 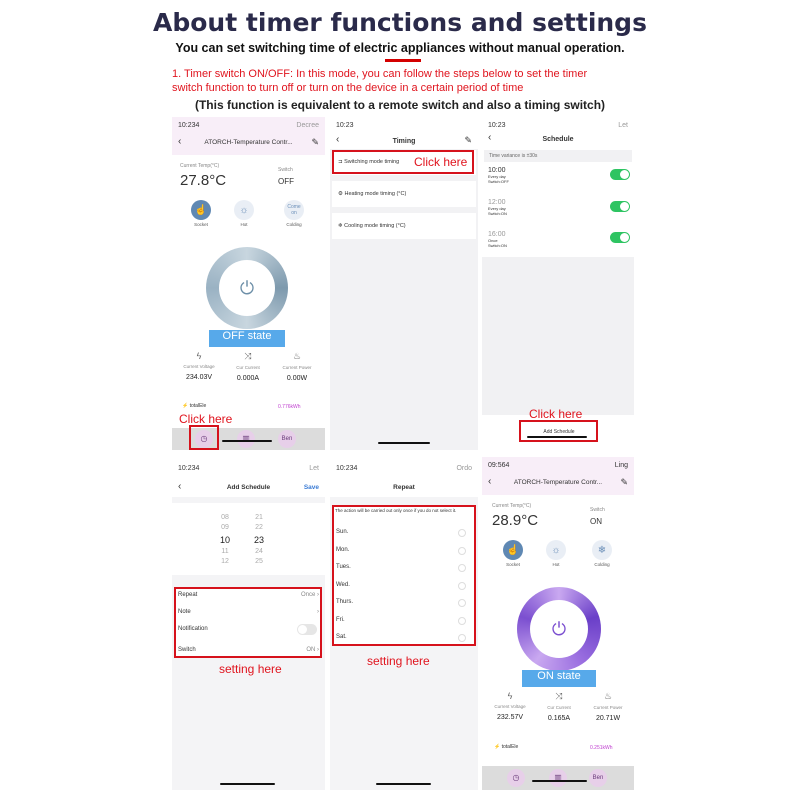 I want to click on status-right: Ordo, so click(x=464, y=468).